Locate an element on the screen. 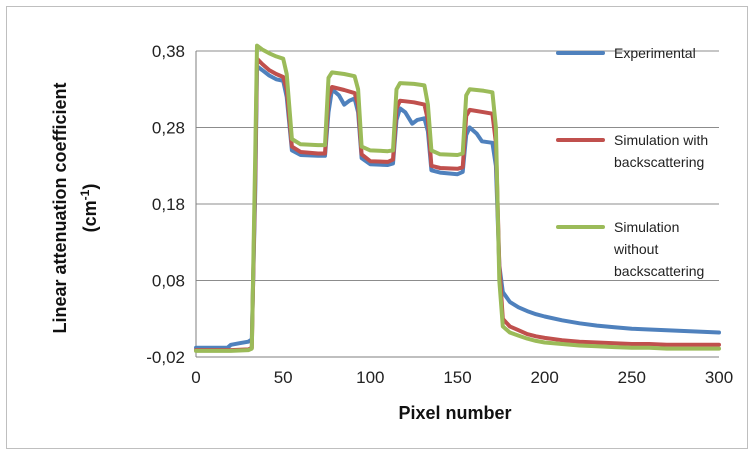 The image size is (755, 456). y-tick-label: 0,38 is located at coordinates (168, 51).